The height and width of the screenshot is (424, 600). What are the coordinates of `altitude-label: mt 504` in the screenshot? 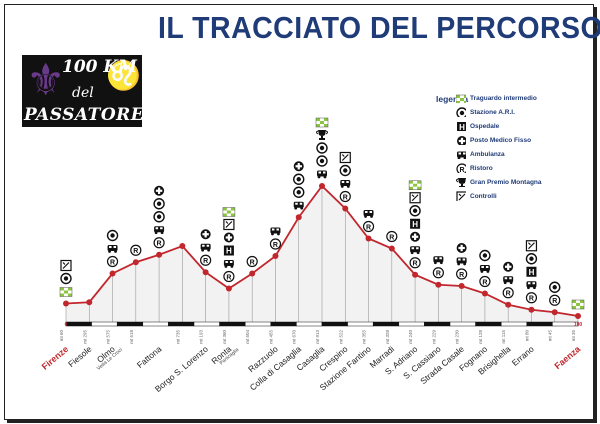 It's located at (247, 337).